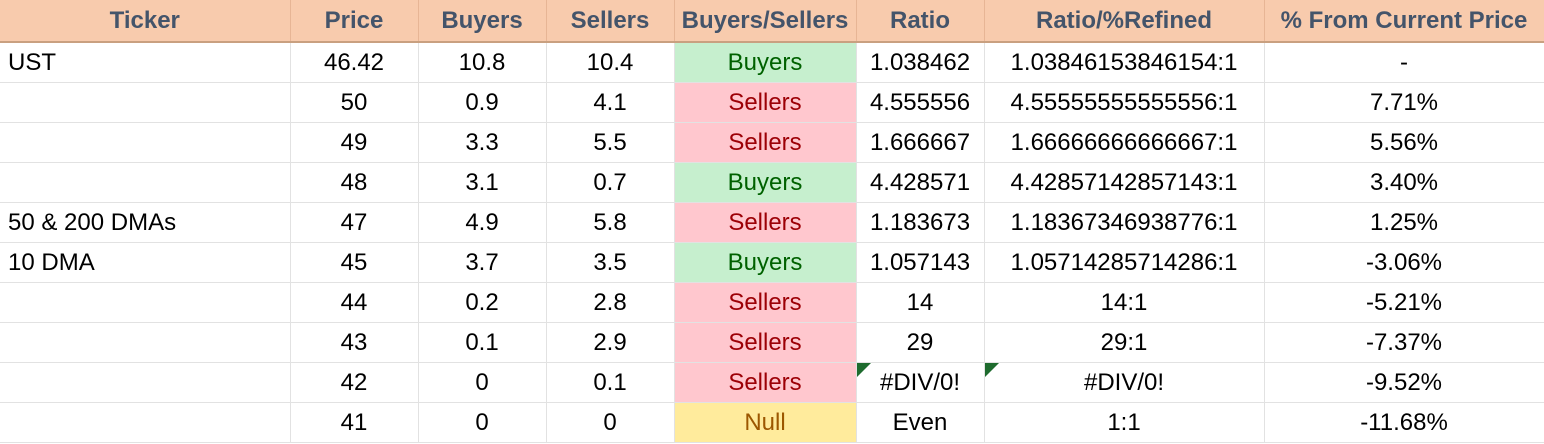 Image resolution: width=1544 pixels, height=444 pixels. I want to click on cell-ratio: 1.183673, so click(920, 222).